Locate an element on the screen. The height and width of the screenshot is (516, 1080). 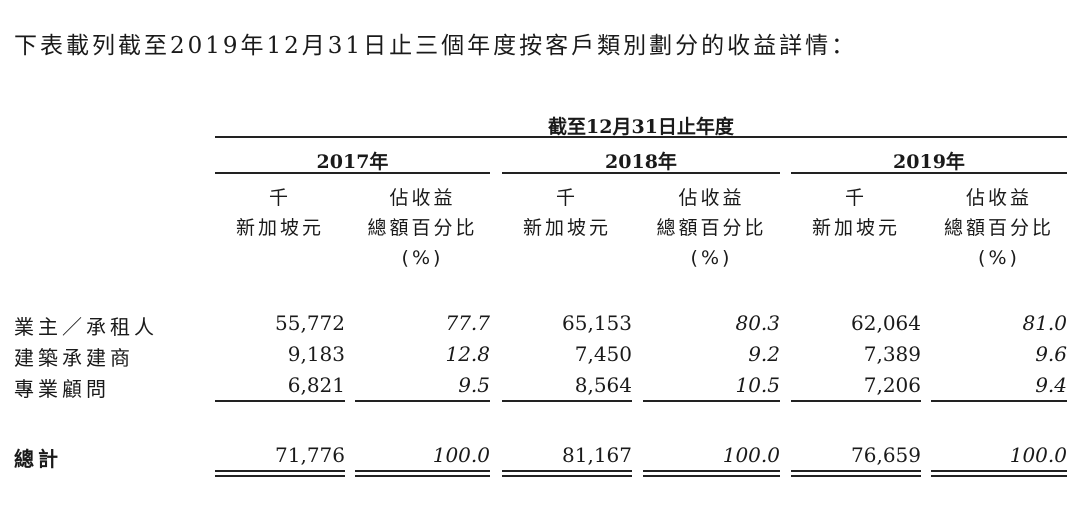
row-label-contractors: 建築承建商 is located at coordinates (74, 358).